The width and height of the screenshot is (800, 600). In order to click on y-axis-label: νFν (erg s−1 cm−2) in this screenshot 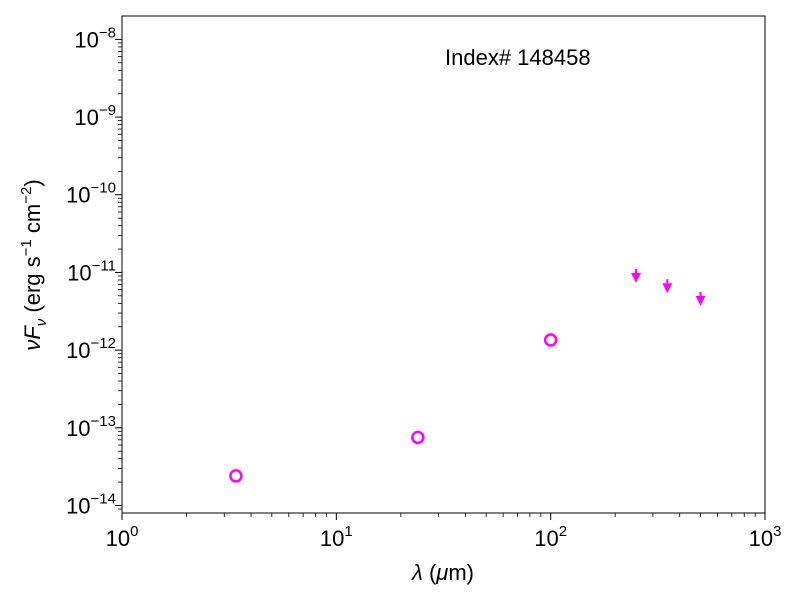, I will do `click(34, 264)`.